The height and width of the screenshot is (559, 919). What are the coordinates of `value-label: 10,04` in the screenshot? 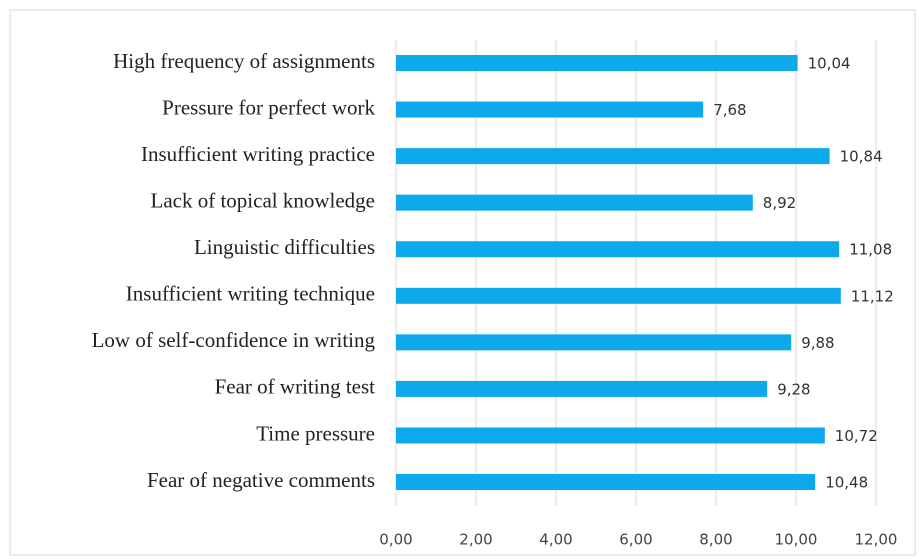 It's located at (829, 64).